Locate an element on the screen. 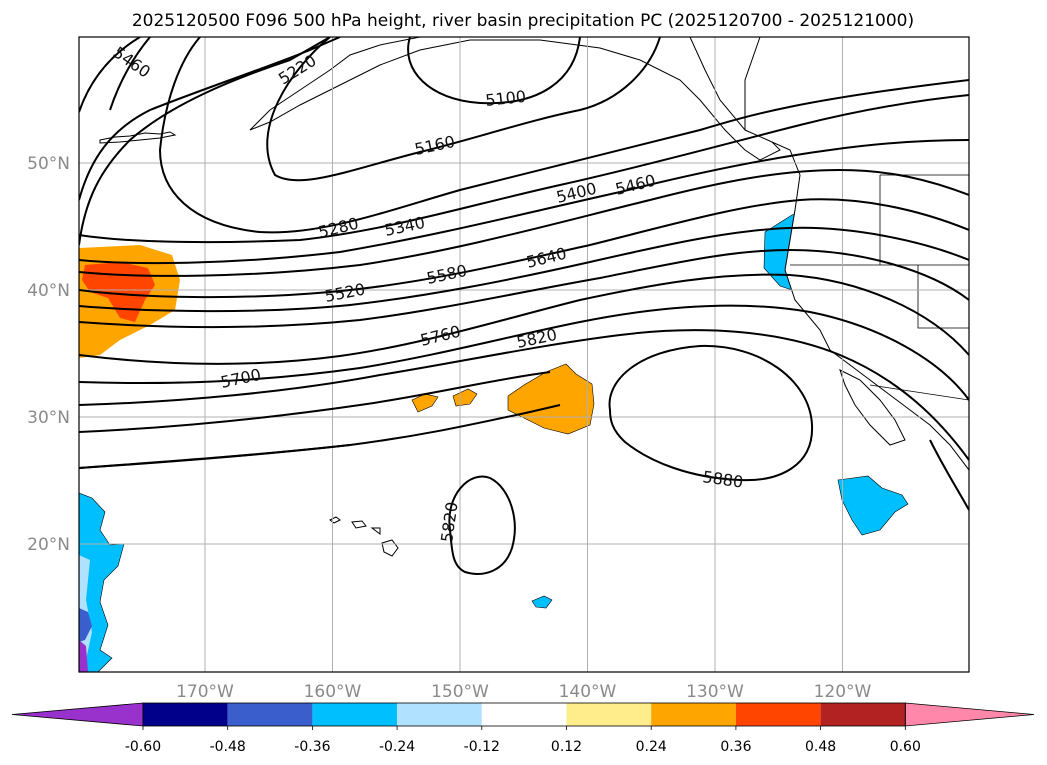 The height and width of the screenshot is (765, 1047). colorbar-frame is located at coordinates (524, 714).